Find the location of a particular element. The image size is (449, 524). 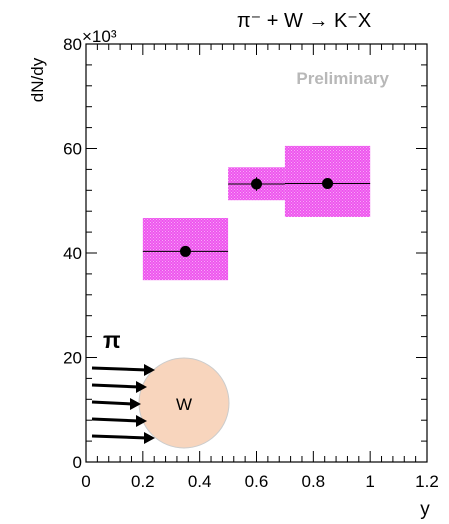

preliminary-watermark: Preliminary is located at coordinates (342, 78).